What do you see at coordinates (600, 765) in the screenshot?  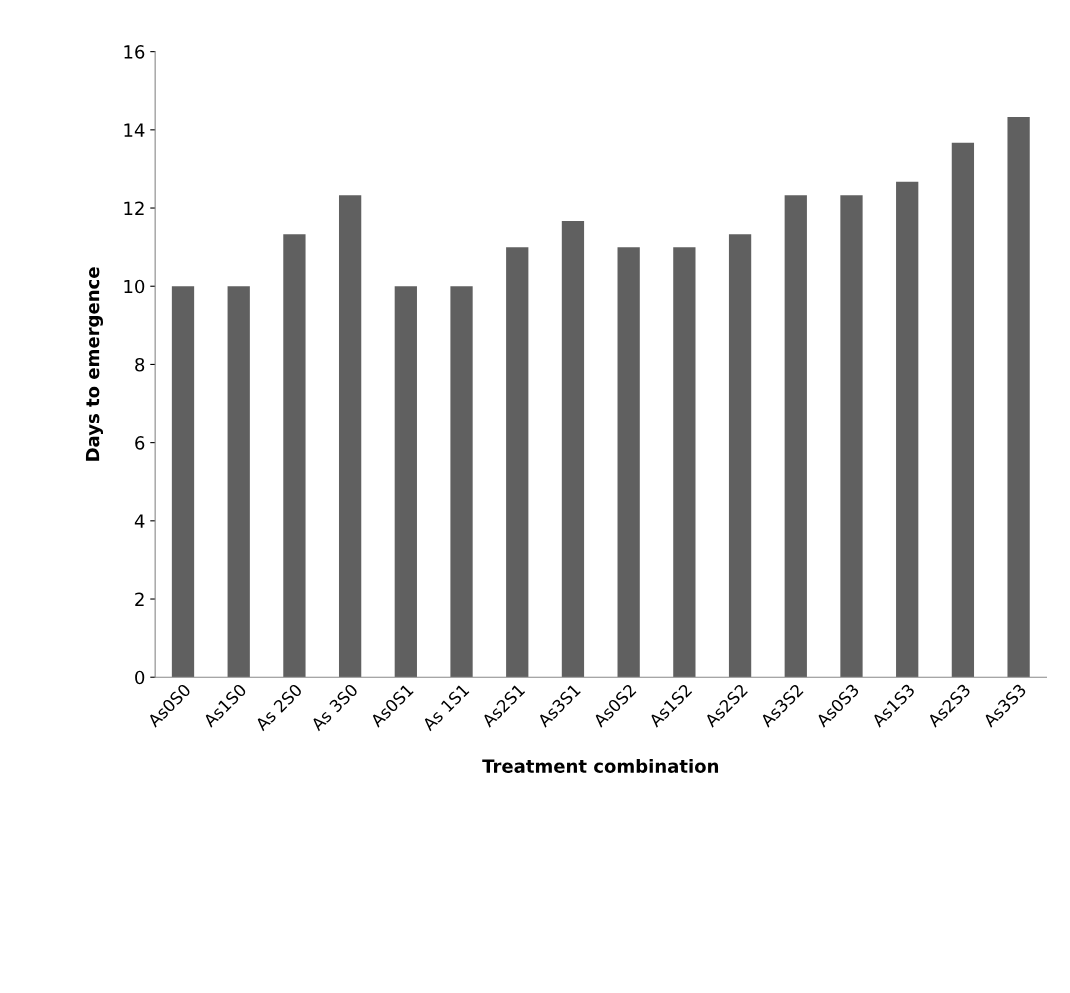 I see `x-axis-title: Treatment combination` at bounding box center [600, 765].